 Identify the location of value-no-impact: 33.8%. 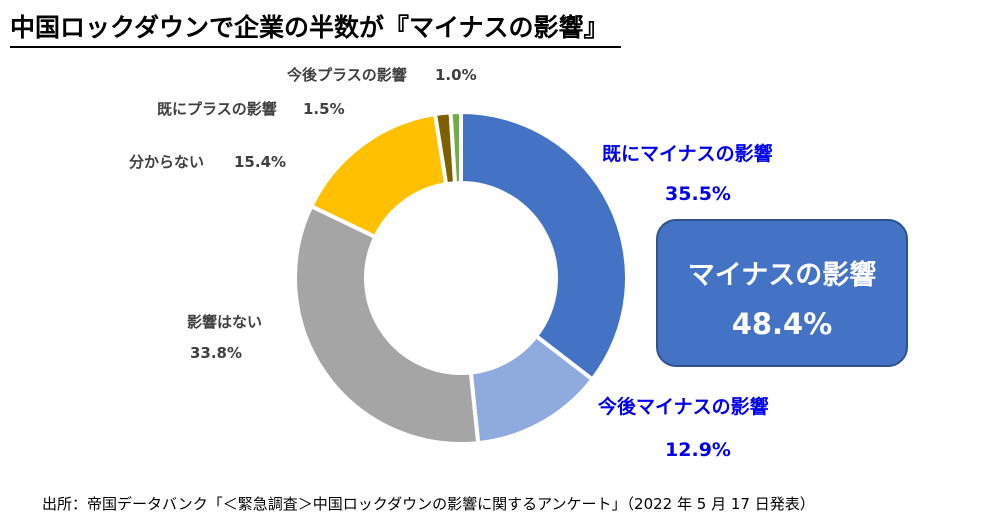
(216, 353).